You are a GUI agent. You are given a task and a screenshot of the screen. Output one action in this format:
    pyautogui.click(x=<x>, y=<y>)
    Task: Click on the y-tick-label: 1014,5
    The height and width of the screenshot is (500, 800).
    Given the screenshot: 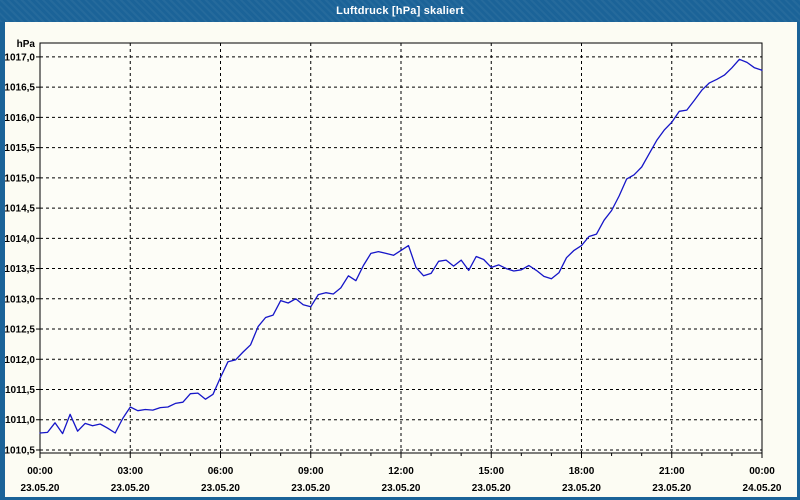 What is the action you would take?
    pyautogui.click(x=20, y=209)
    